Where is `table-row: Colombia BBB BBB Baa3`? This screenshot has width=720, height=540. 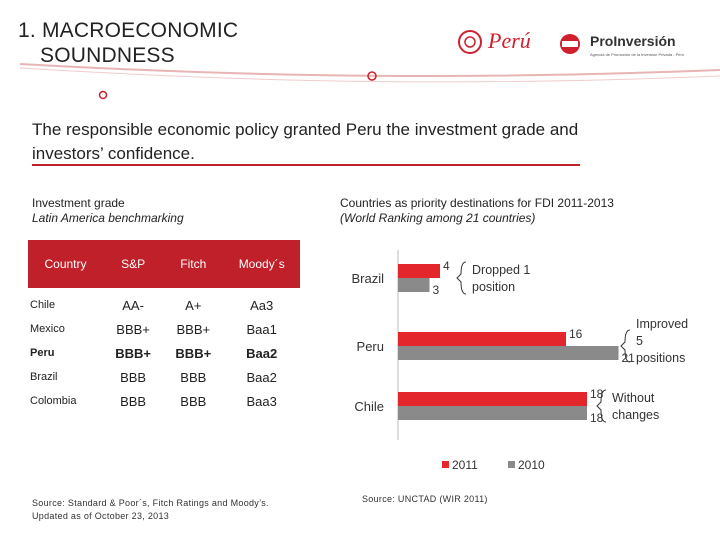
table-row: Colombia BBB BBB Baa3 is located at coordinates (164, 401).